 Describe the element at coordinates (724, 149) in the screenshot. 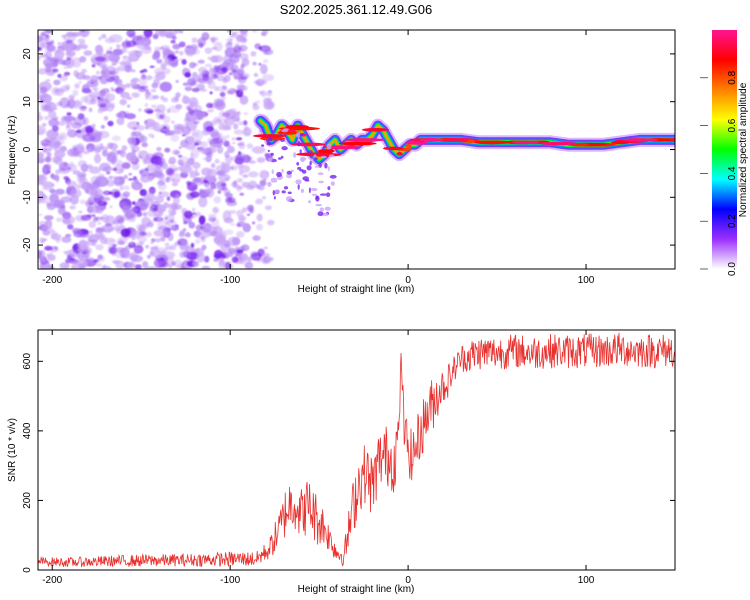

I see `colorbar-bar` at that location.